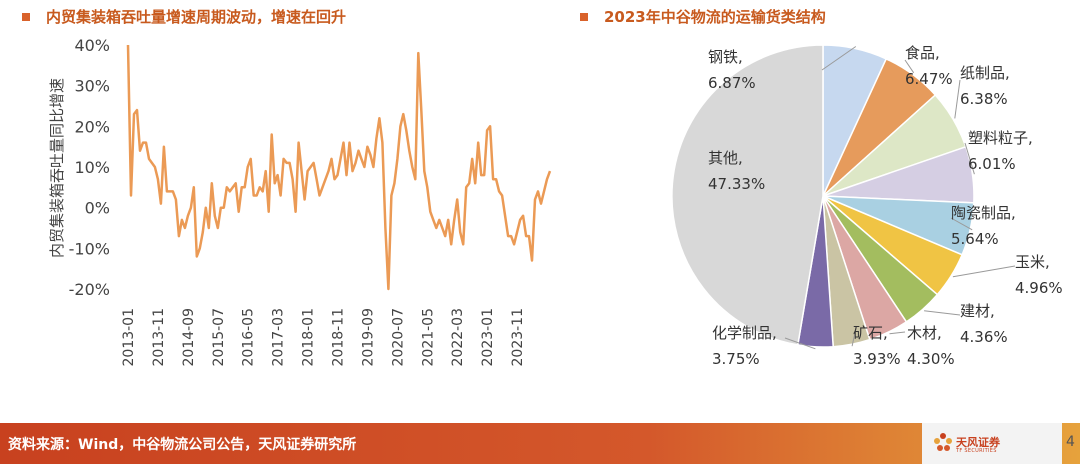 The height and width of the screenshot is (464, 1080). I want to click on right-chart-title: 2023年中谷物流的运输货类结构, so click(715, 17).